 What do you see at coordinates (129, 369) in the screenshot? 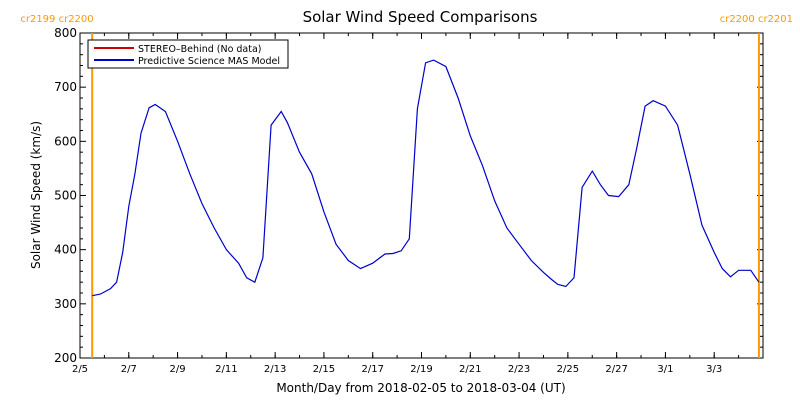
I see `x-tick-label: 2/7` at bounding box center [129, 369].